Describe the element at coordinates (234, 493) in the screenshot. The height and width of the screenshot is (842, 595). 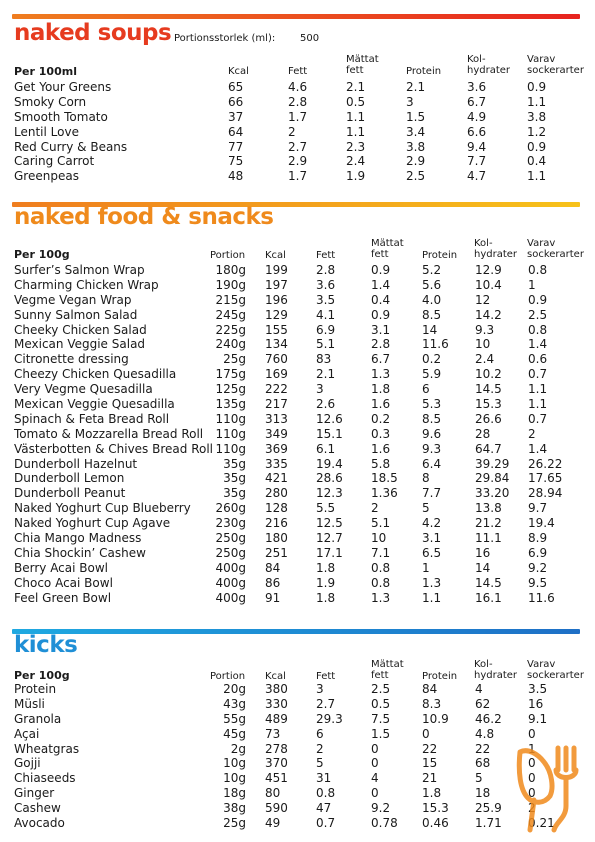
I see `cell-portion: 35g` at that location.